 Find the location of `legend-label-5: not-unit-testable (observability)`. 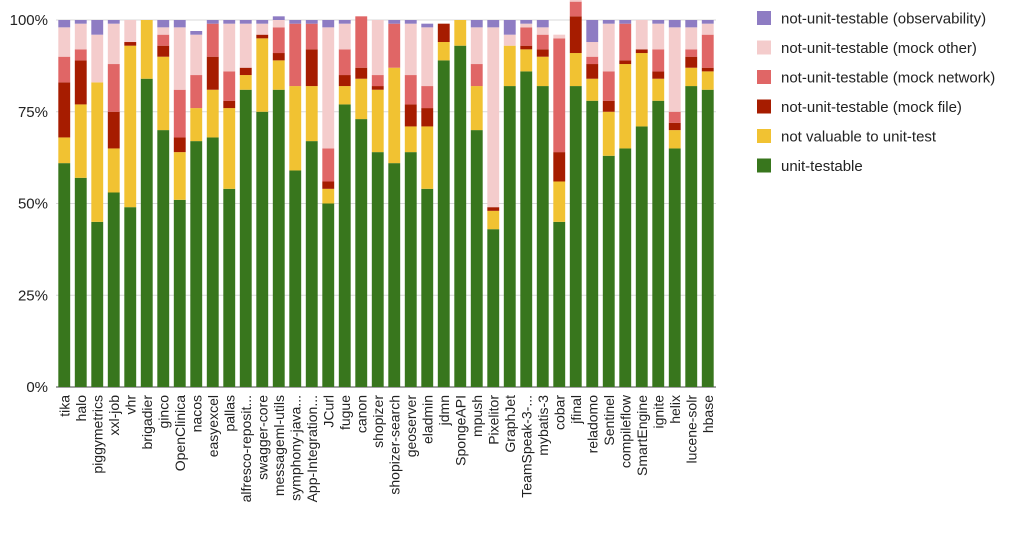

legend-label-5: not-unit-testable (observability) is located at coordinates (883, 19).